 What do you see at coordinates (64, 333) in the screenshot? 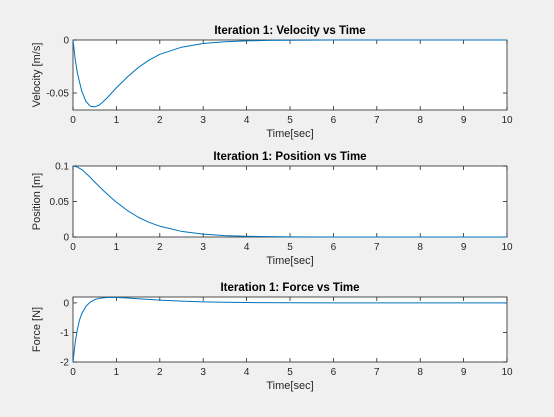
I see `y-tick-label: -1` at bounding box center [64, 333].